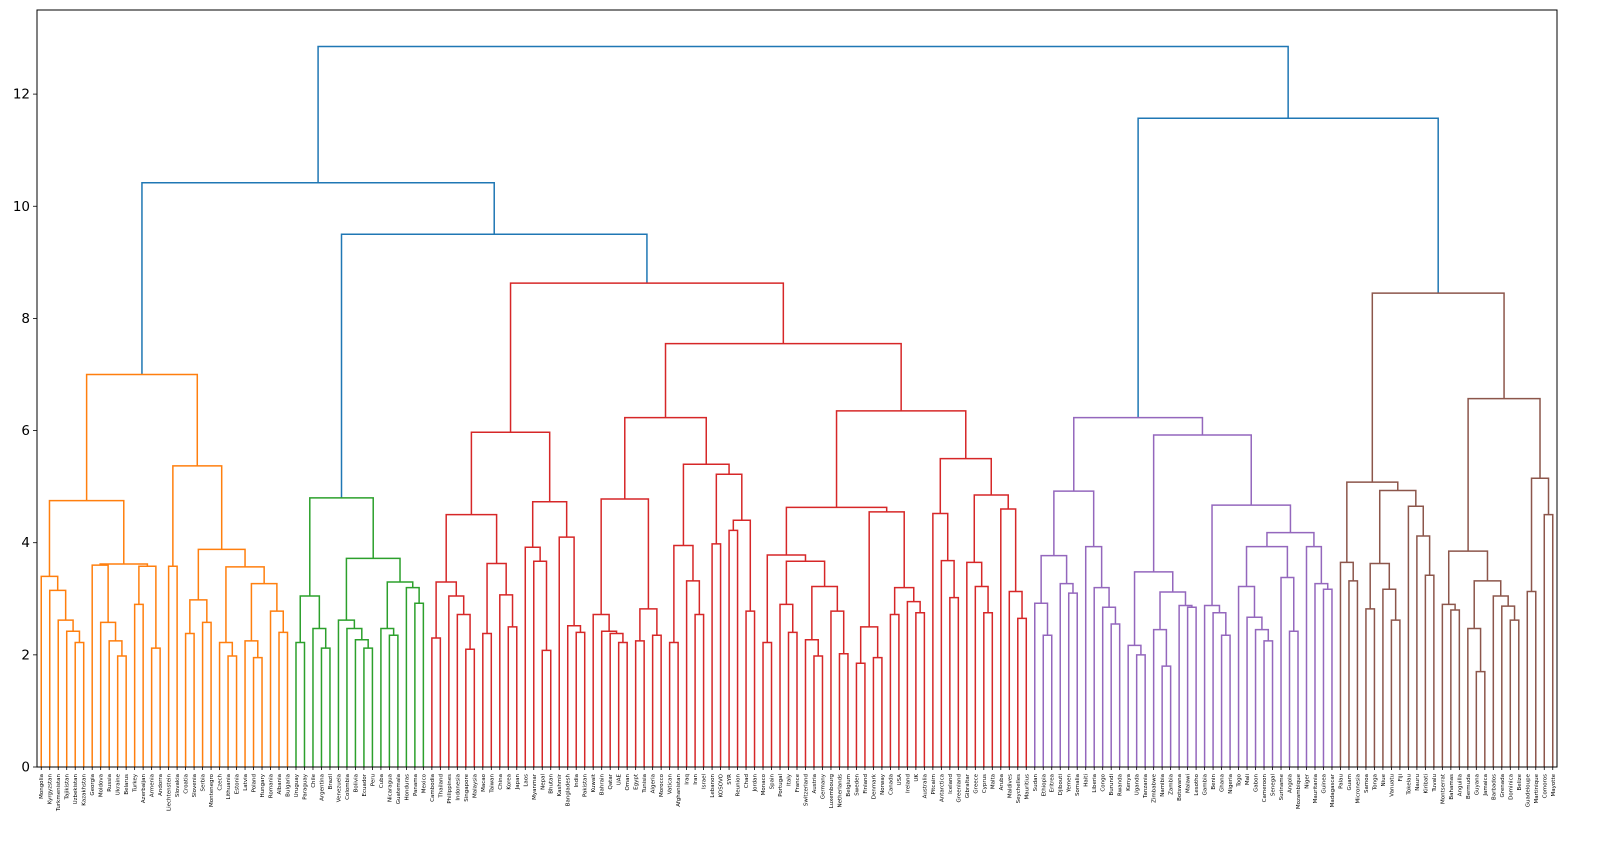 The width and height of the screenshot is (1597, 847). Describe the element at coordinates (382, 781) in the screenshot. I see `leaf-label: Cuba` at that location.